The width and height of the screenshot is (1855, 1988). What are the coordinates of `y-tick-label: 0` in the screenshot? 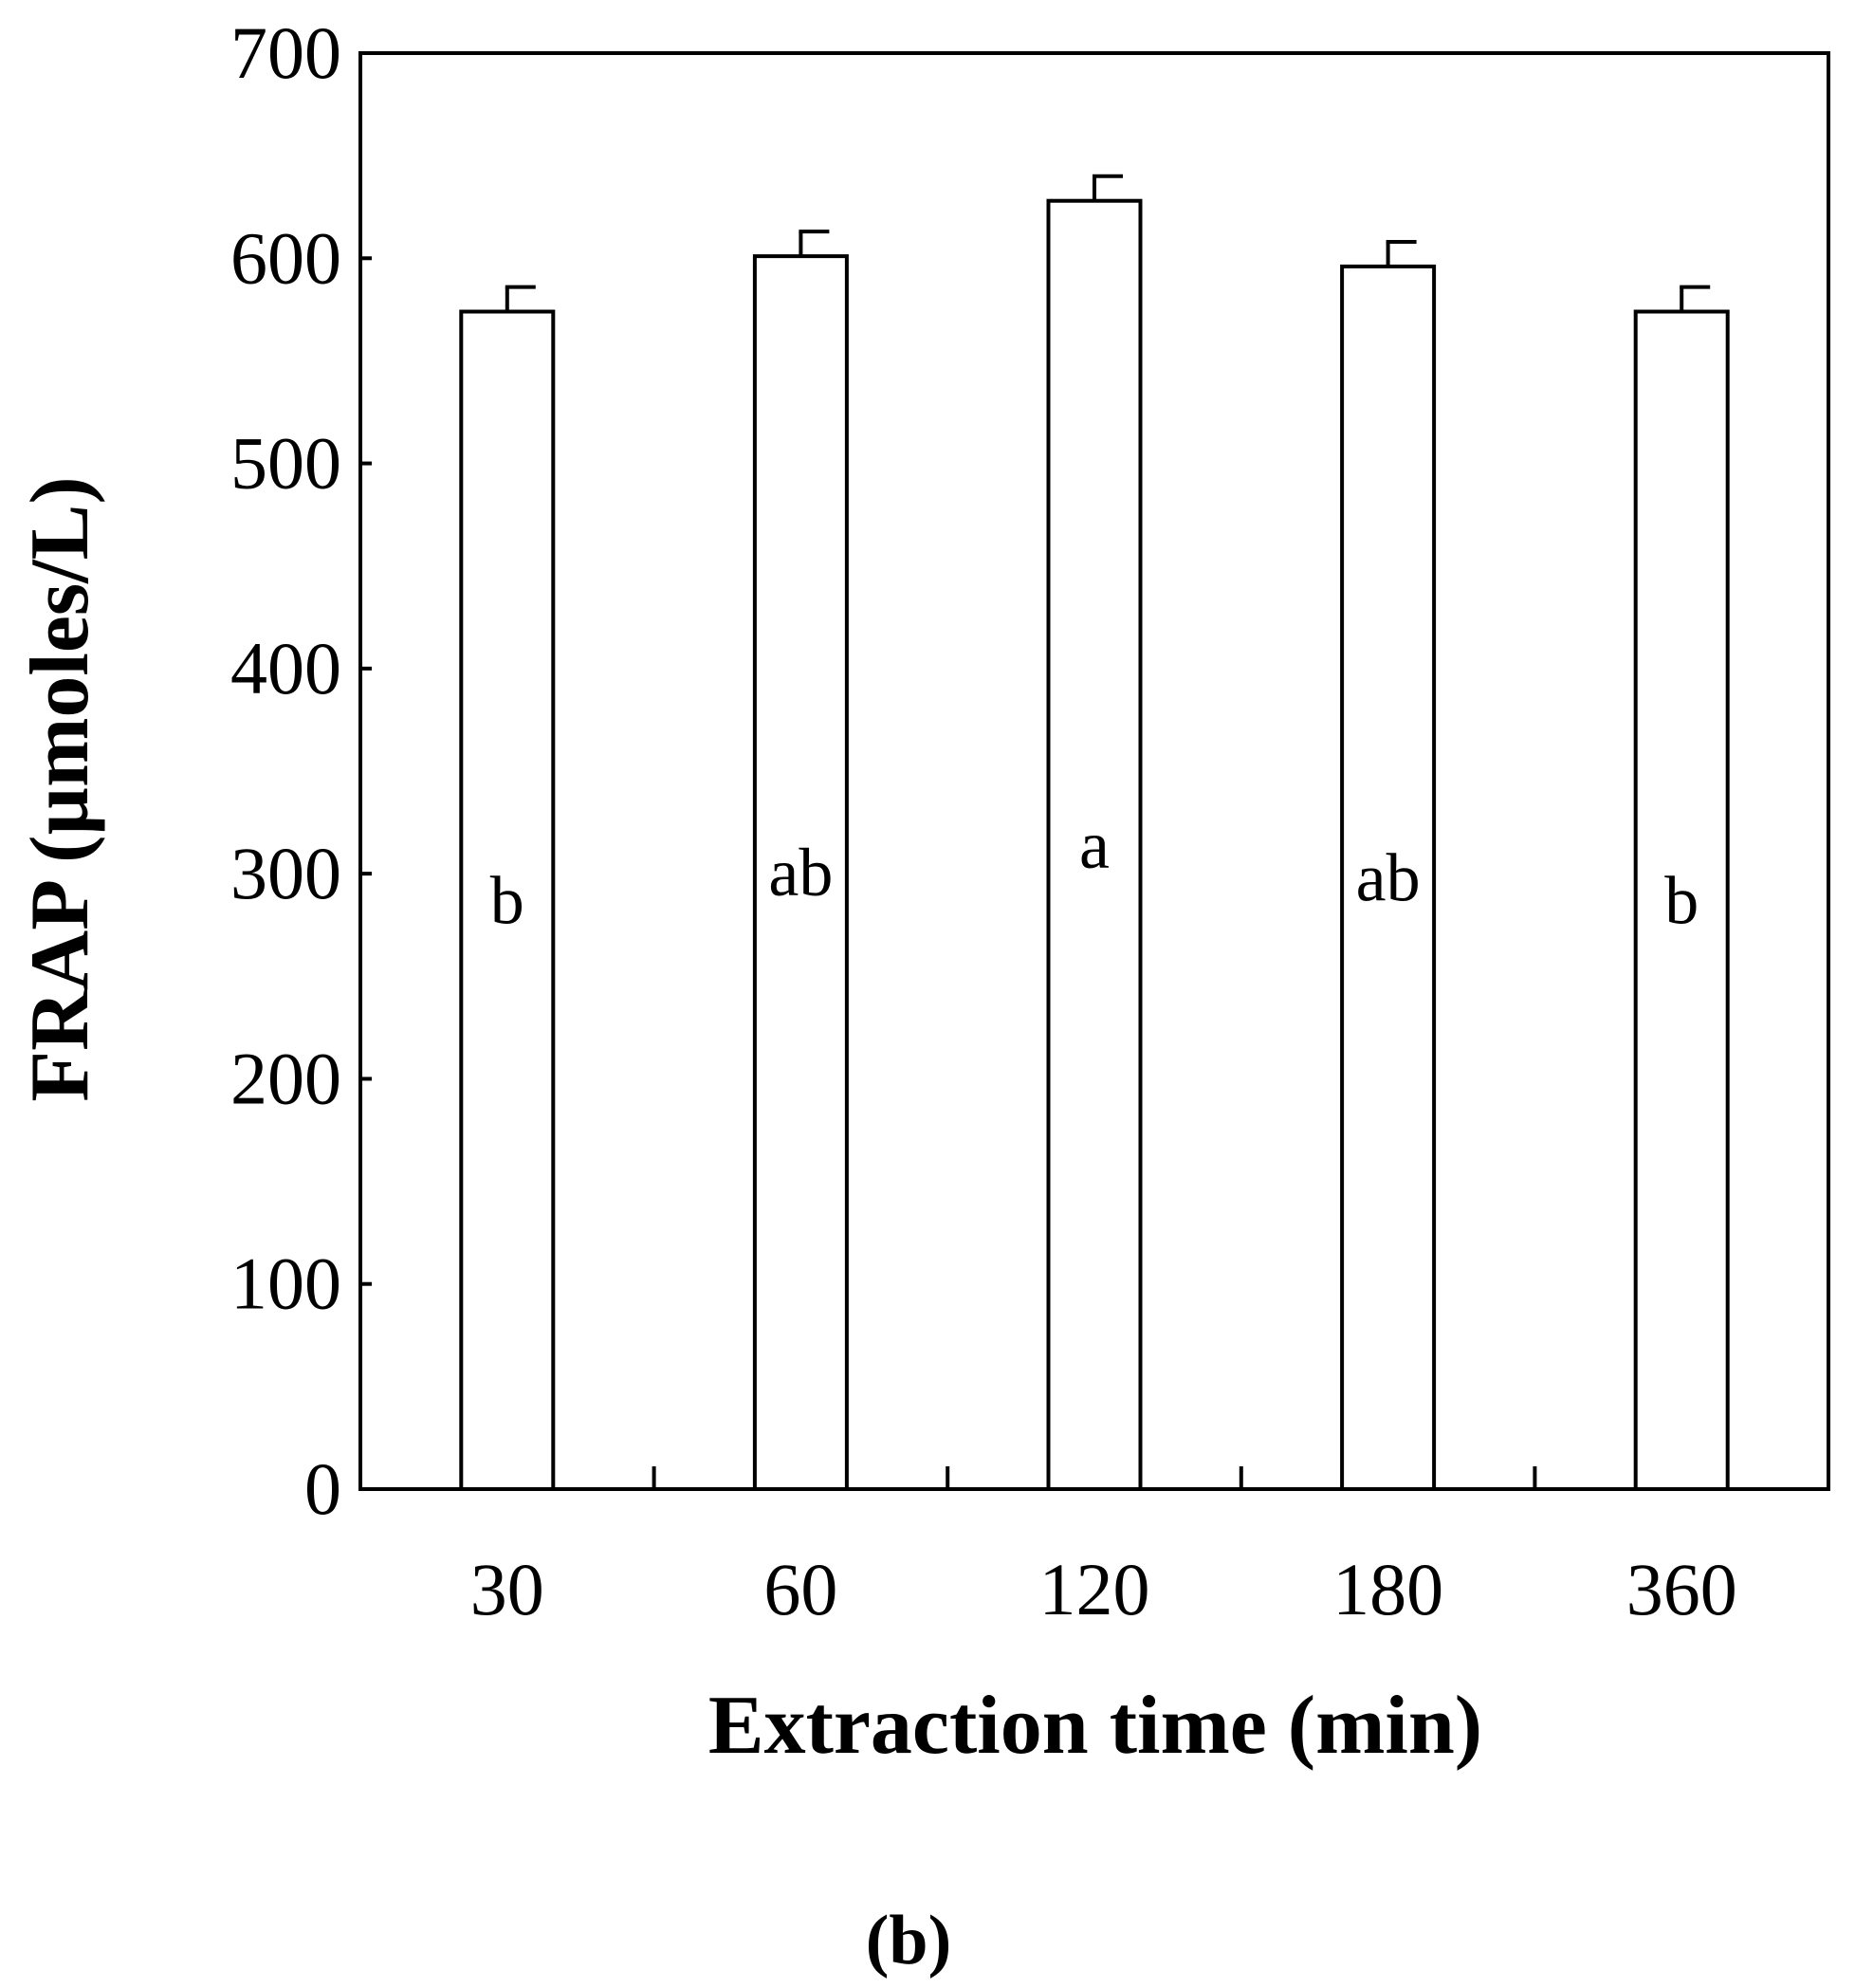 It's located at (323, 1488).